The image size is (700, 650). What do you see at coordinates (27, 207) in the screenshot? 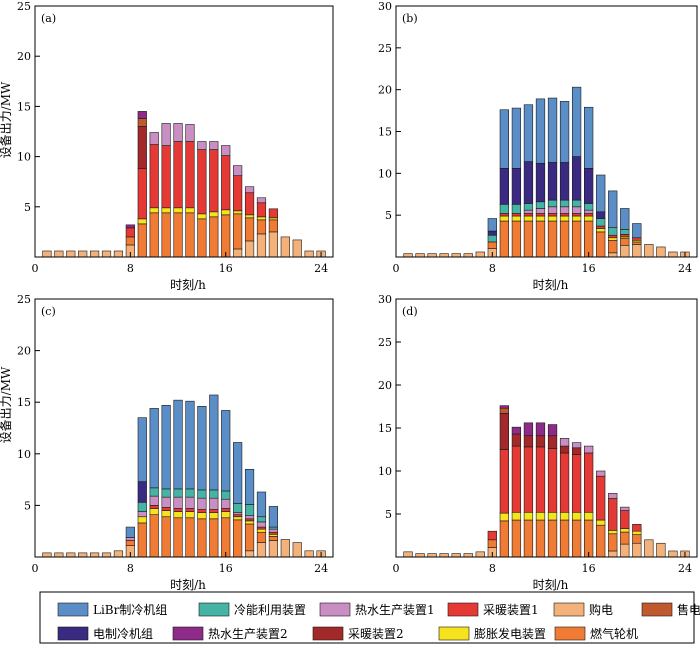
I see `y-tick-label: 5` at bounding box center [27, 207].